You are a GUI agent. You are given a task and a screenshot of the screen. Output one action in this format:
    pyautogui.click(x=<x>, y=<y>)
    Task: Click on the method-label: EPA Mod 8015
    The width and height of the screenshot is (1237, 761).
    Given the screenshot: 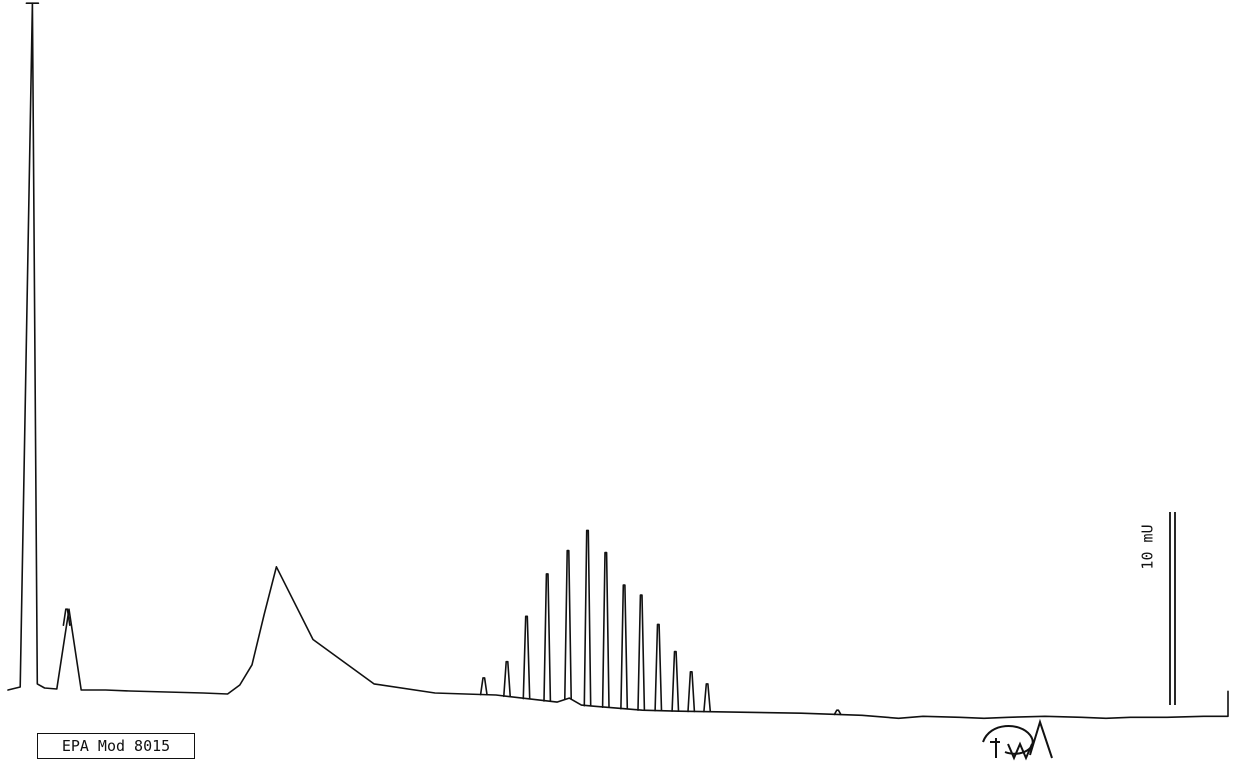 What is the action you would take?
    pyautogui.click(x=116, y=746)
    